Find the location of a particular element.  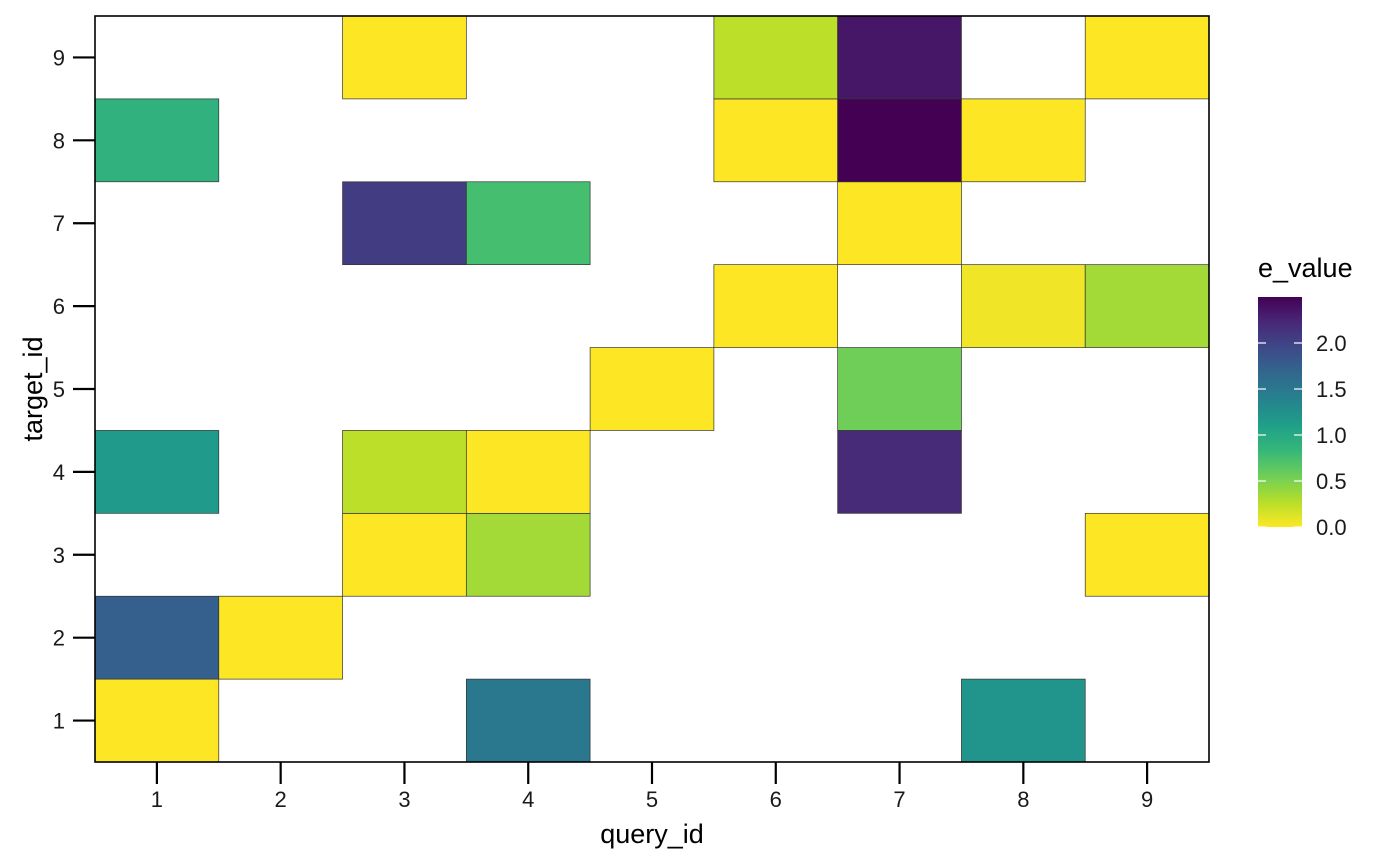

legend-title: e_value is located at coordinates (1305, 268).